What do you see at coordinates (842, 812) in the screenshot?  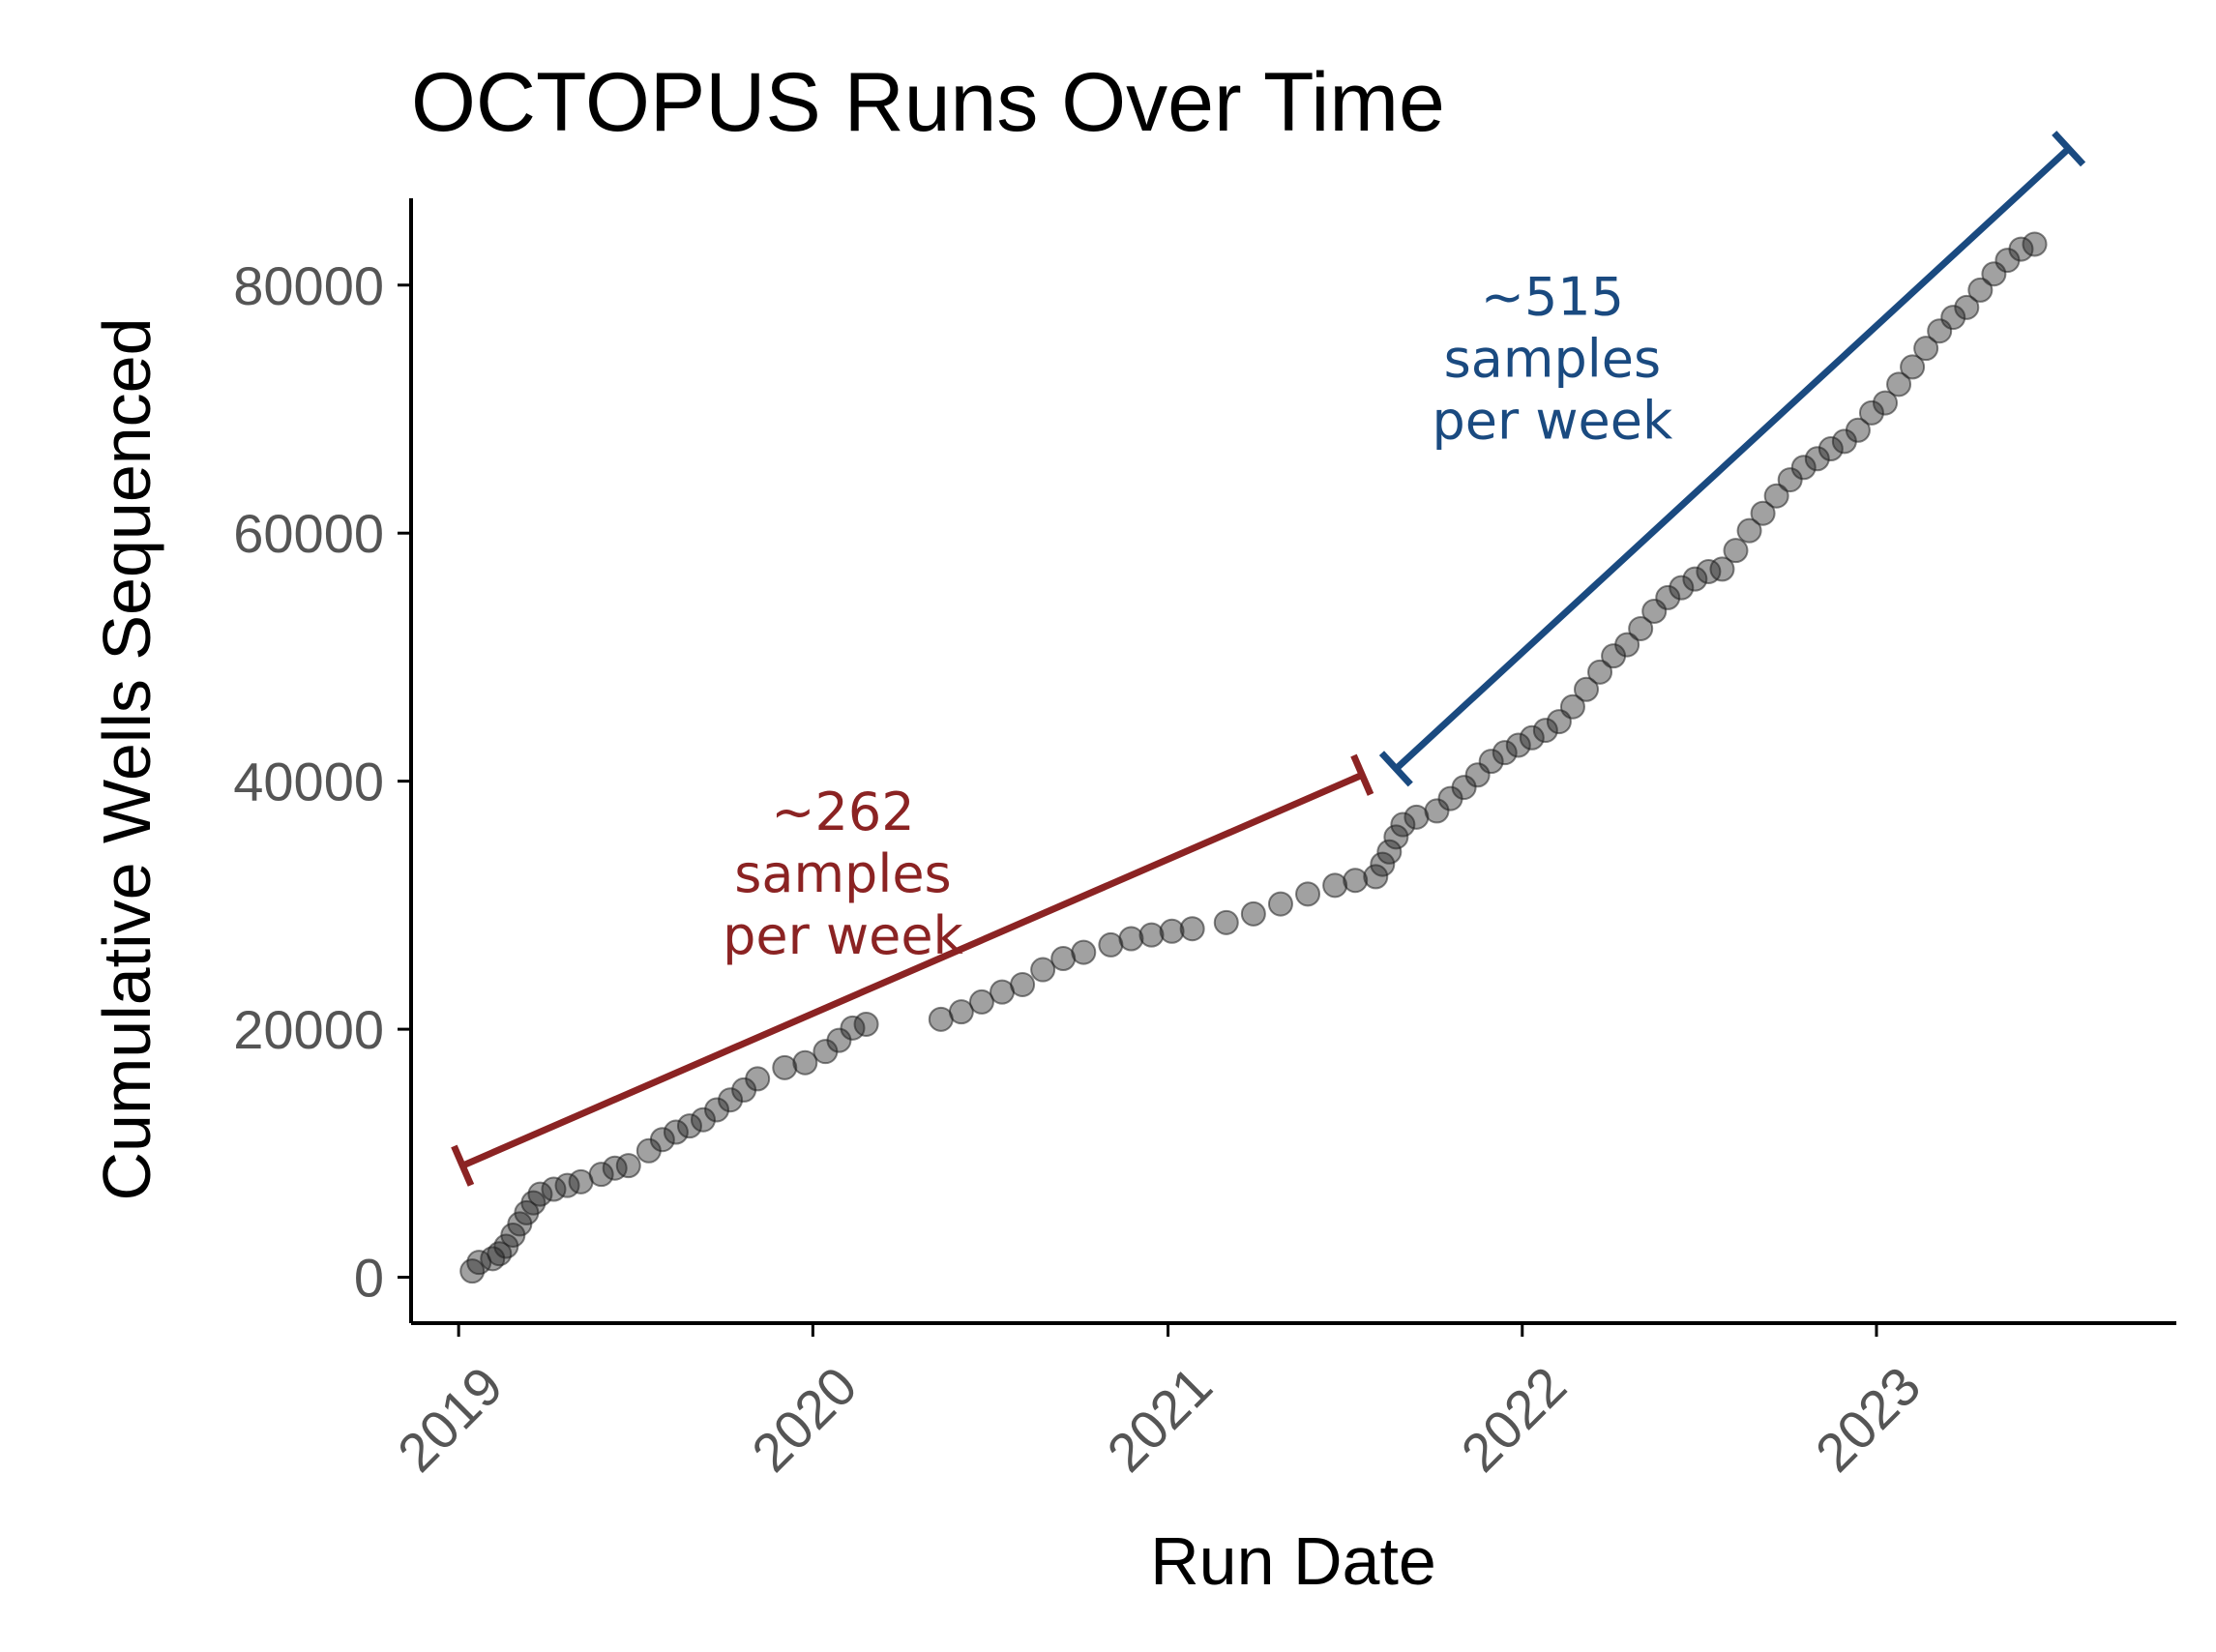 I see `annotation-text-line: ~262` at bounding box center [842, 812].